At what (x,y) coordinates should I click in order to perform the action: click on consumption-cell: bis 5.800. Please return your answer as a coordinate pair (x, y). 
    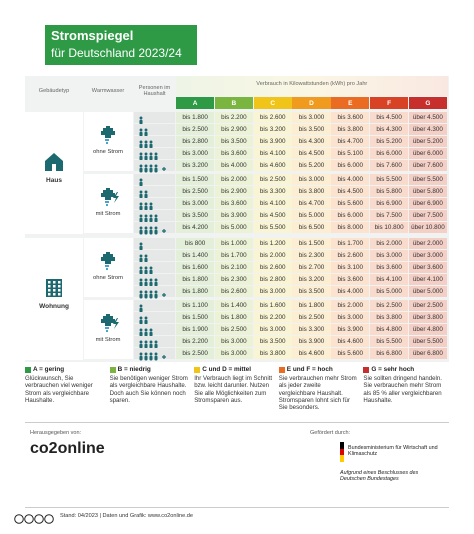
    Looking at the image, I should click on (389, 191).